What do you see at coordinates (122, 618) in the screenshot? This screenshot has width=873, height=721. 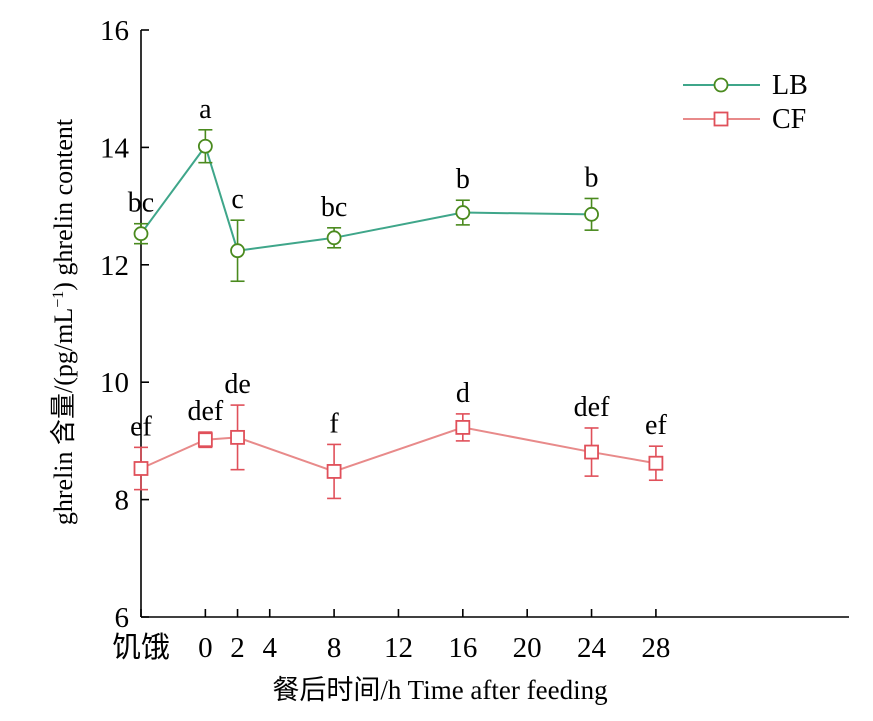 I see `y-tick-label: 6` at bounding box center [122, 618].